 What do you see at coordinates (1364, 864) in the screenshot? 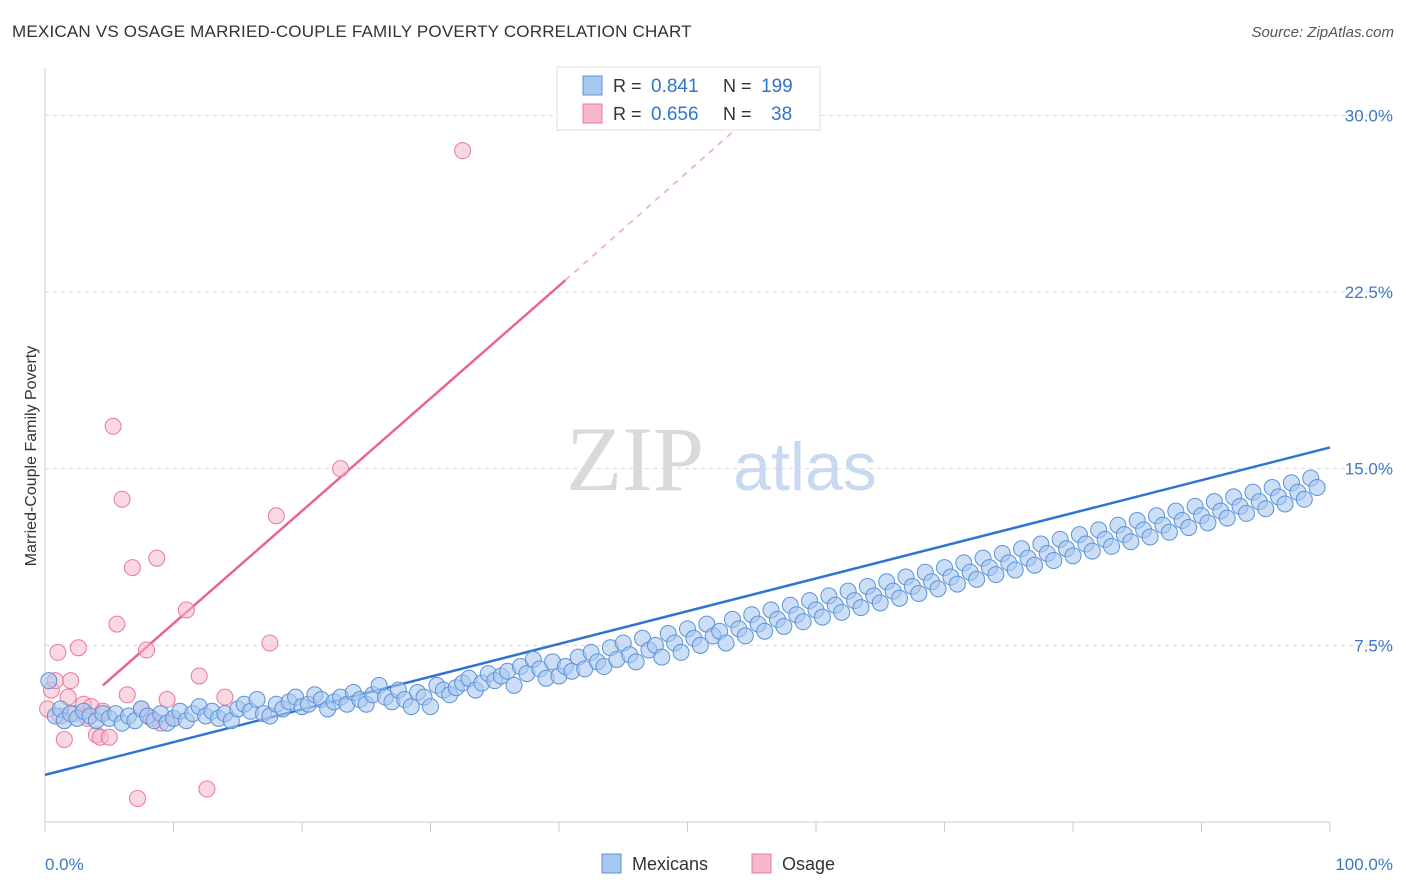
I see `x-tick-label: 100.0%` at bounding box center [1364, 864].